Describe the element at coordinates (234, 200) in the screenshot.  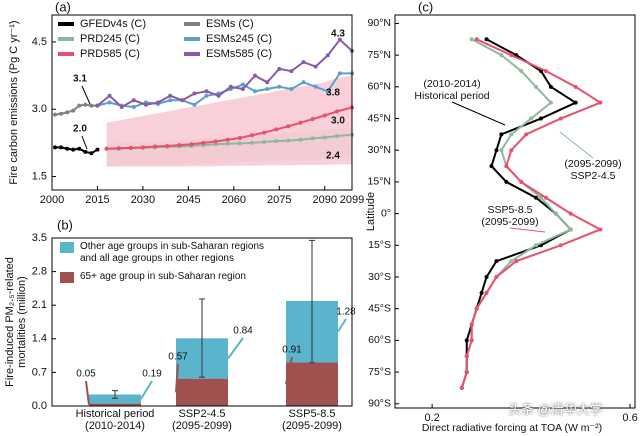
I see `x-tick-label: 2060` at that location.